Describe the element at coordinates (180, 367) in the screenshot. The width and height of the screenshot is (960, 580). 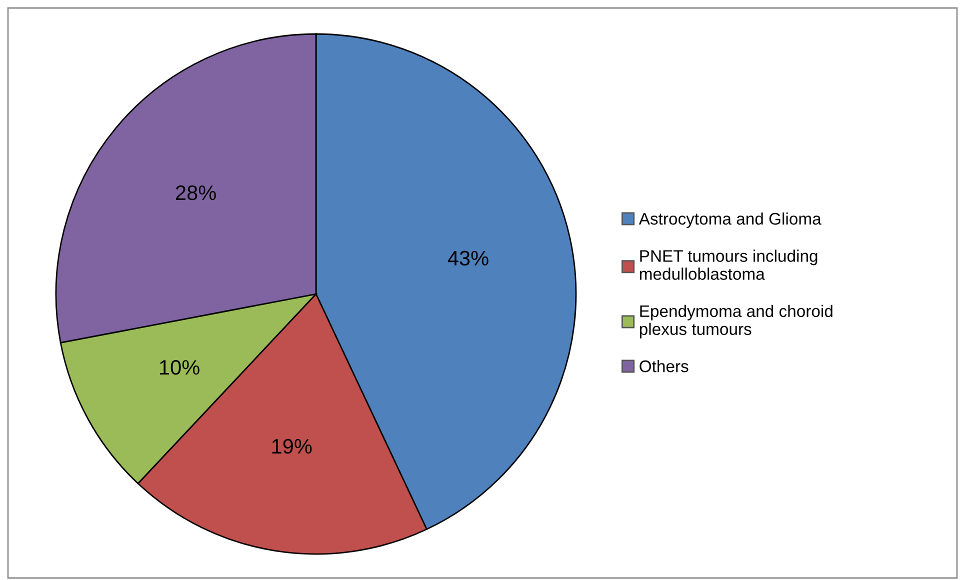
I see `data-label: 10%` at that location.